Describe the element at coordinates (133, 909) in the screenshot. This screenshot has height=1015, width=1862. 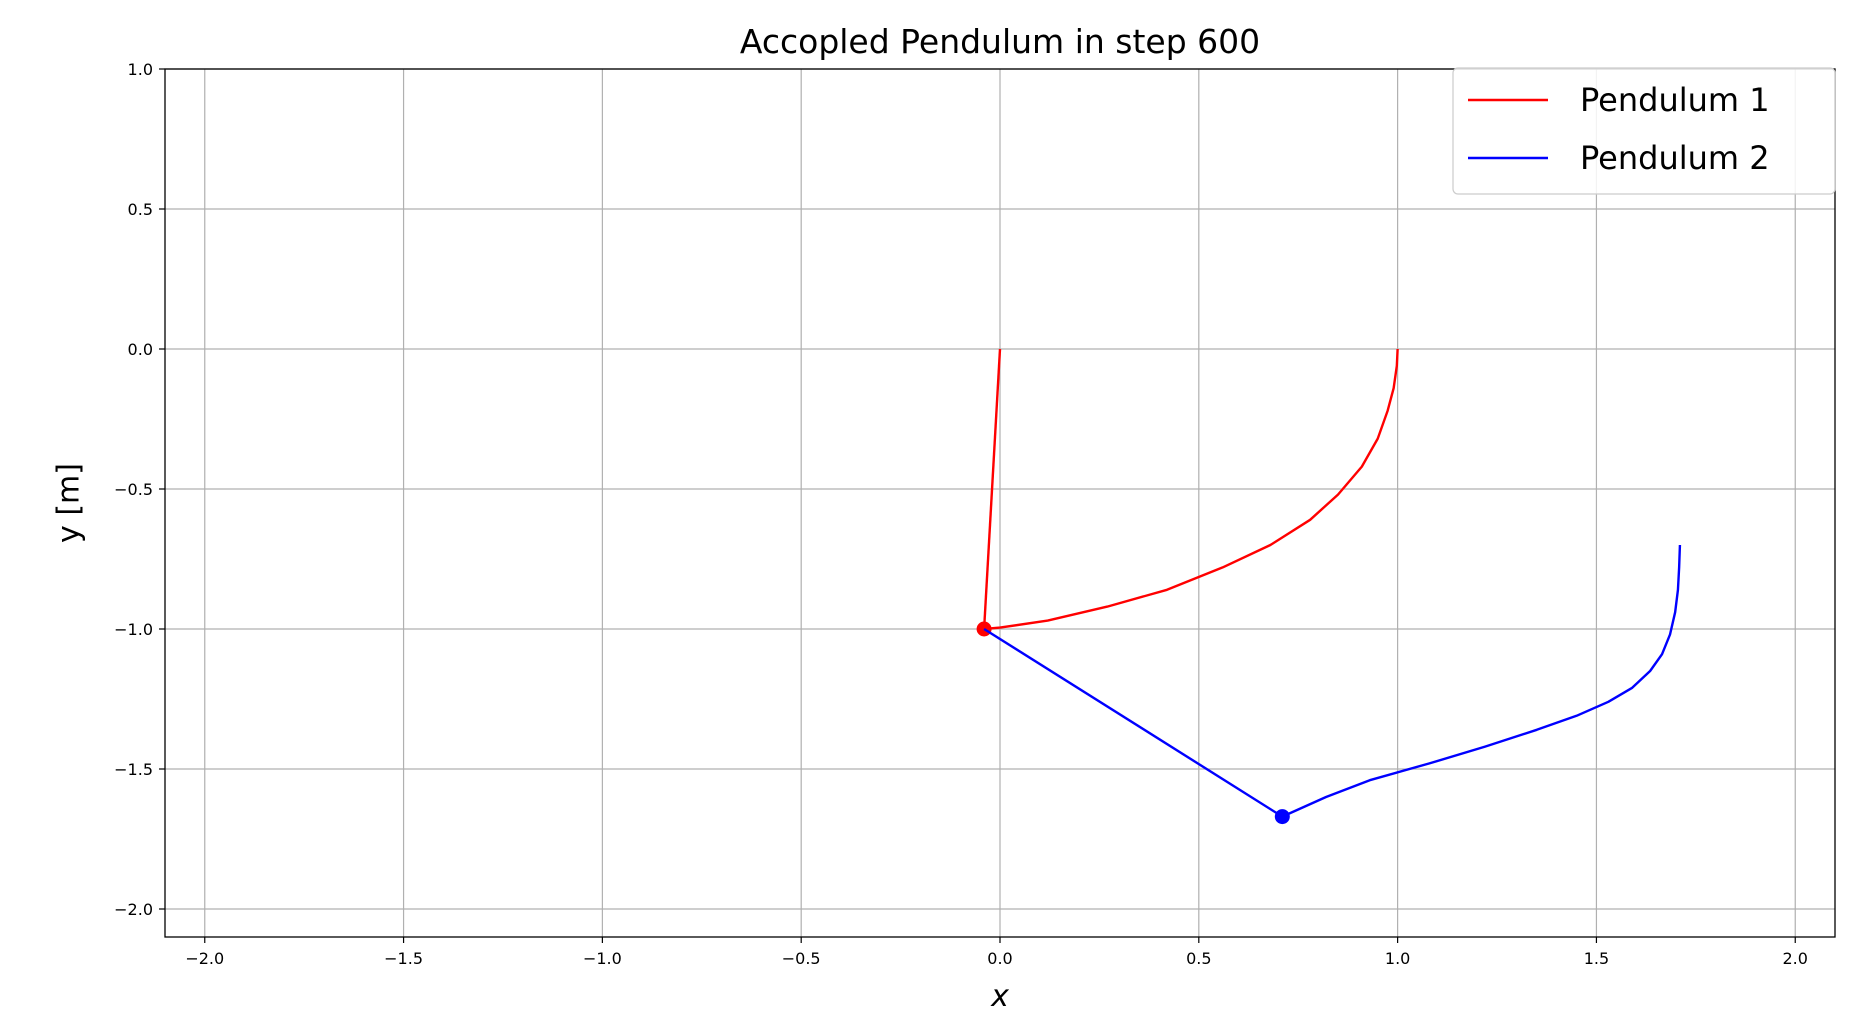
I see `y-tick-label: −2.0` at that location.